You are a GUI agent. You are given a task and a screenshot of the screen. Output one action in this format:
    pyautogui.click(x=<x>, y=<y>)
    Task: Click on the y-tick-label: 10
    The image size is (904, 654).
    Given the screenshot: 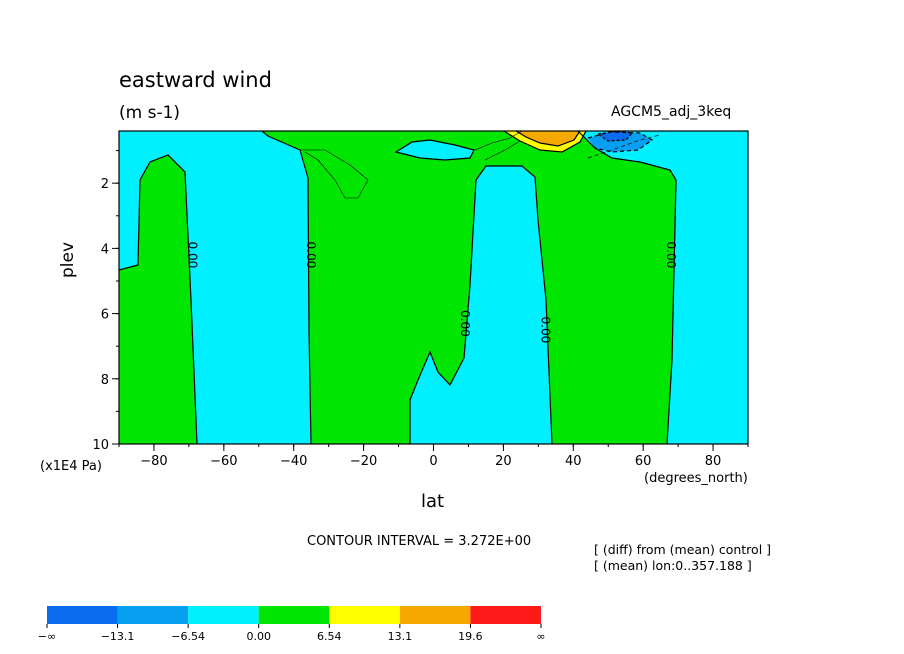 What is the action you would take?
    pyautogui.click(x=100, y=445)
    